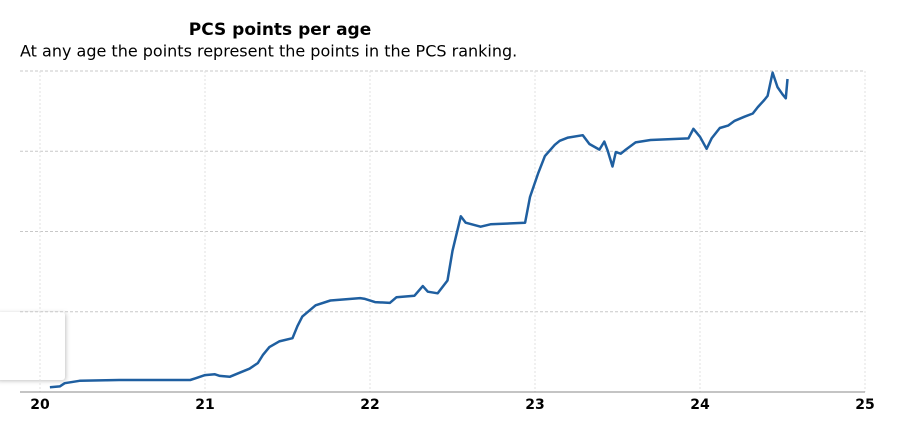  I want to click on x-tick-label: 23, so click(534, 405).